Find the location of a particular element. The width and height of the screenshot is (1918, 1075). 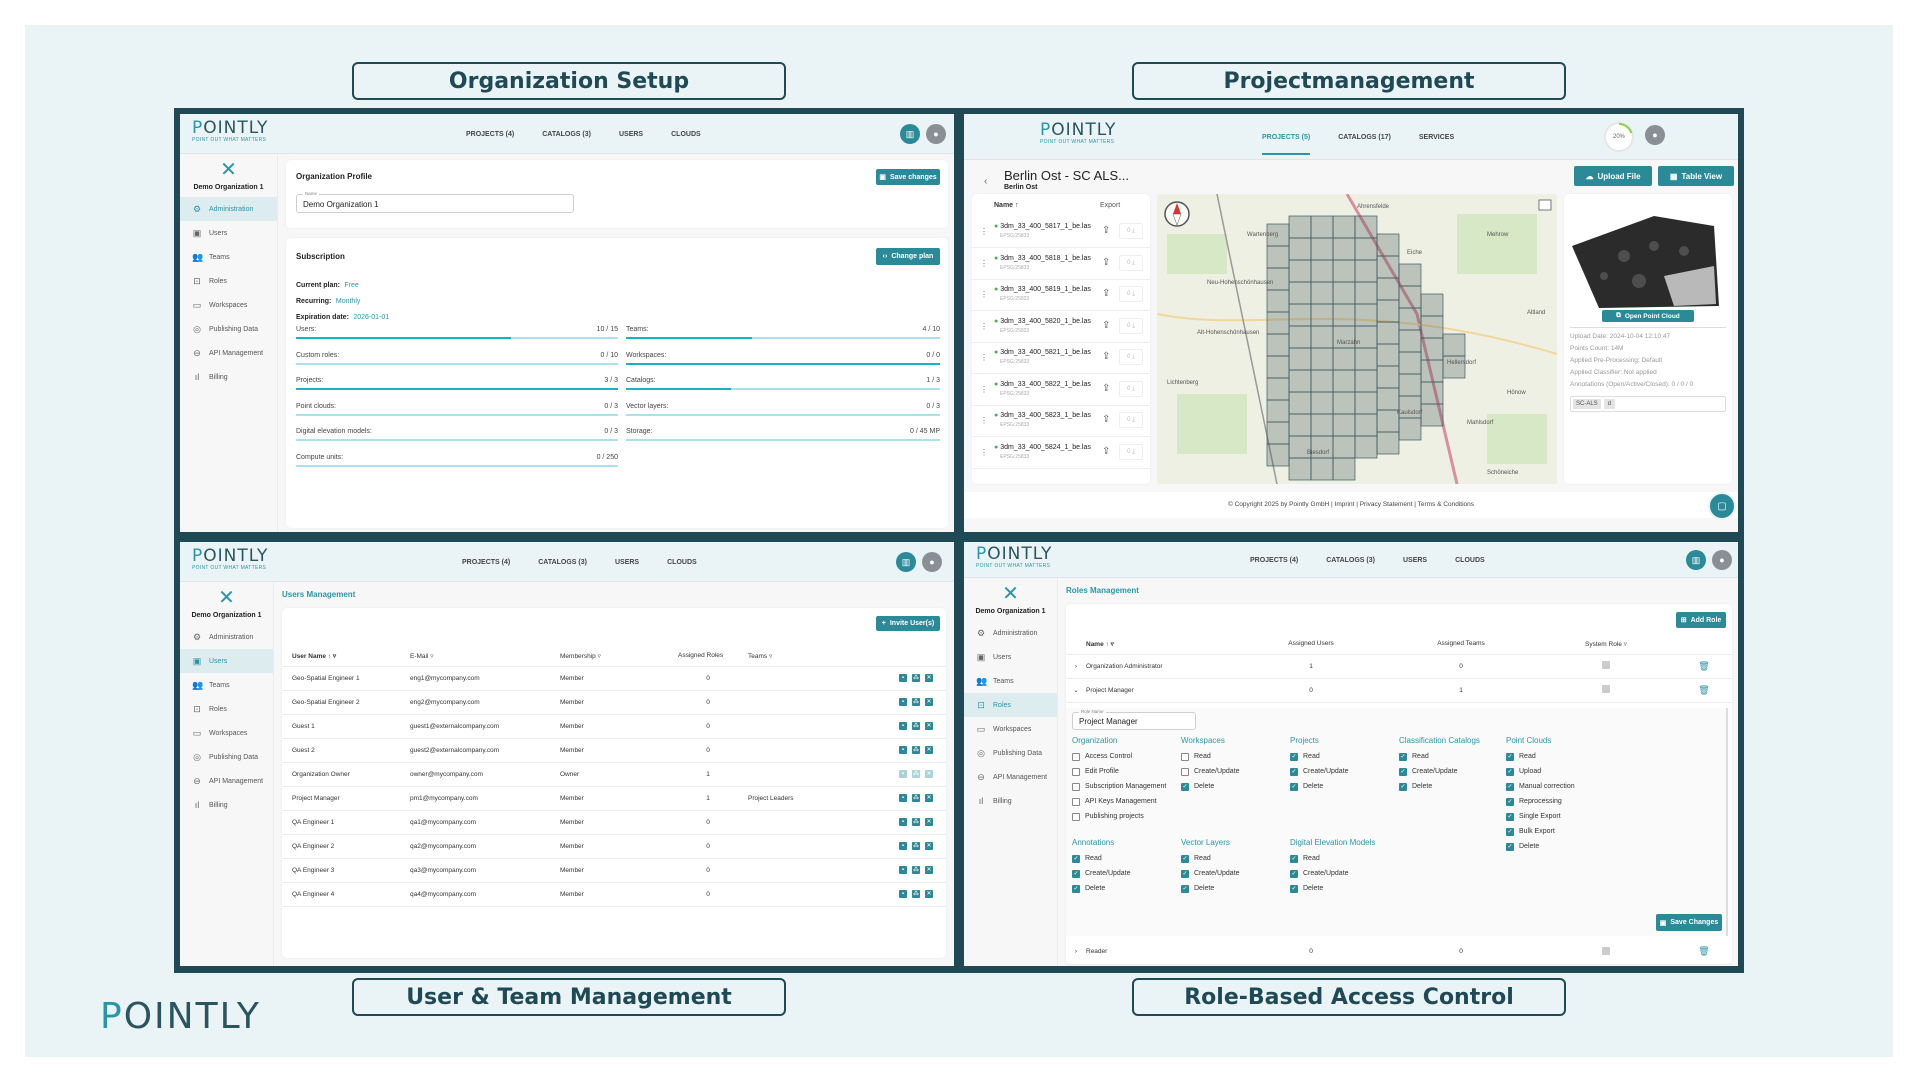

tags-field: SC-ALS d is located at coordinates (1648, 404).